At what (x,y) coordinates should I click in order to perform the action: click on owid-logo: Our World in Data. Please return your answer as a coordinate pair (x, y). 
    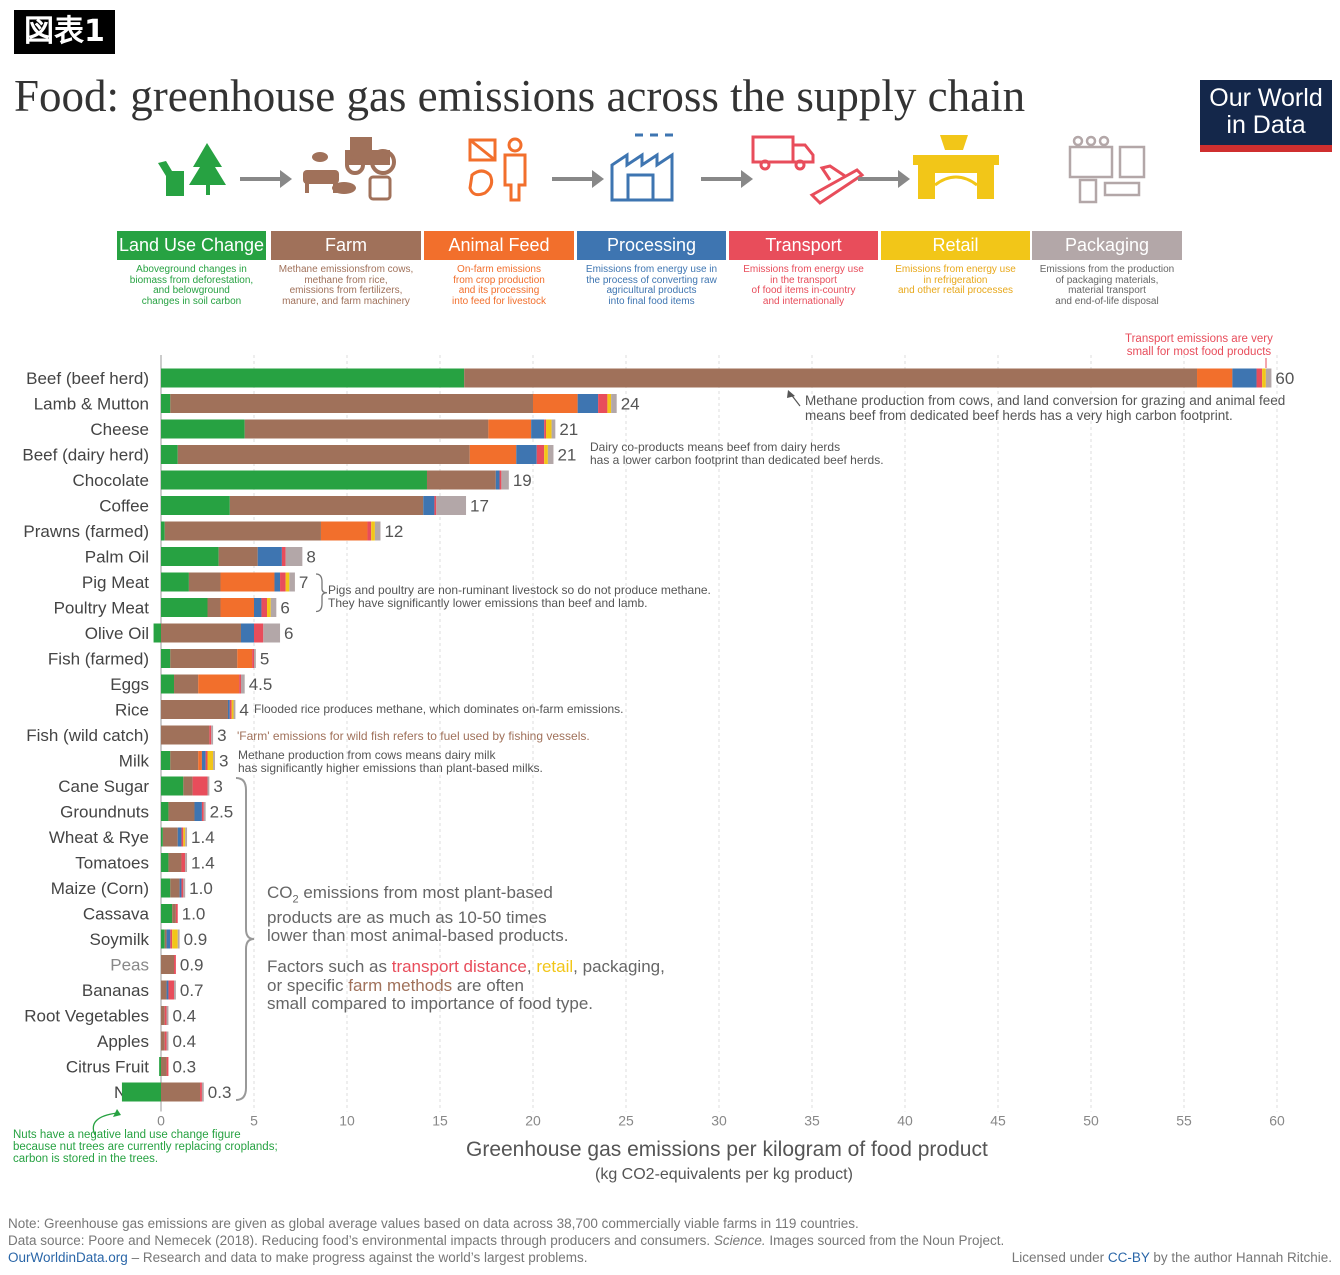
    Looking at the image, I should click on (1266, 116).